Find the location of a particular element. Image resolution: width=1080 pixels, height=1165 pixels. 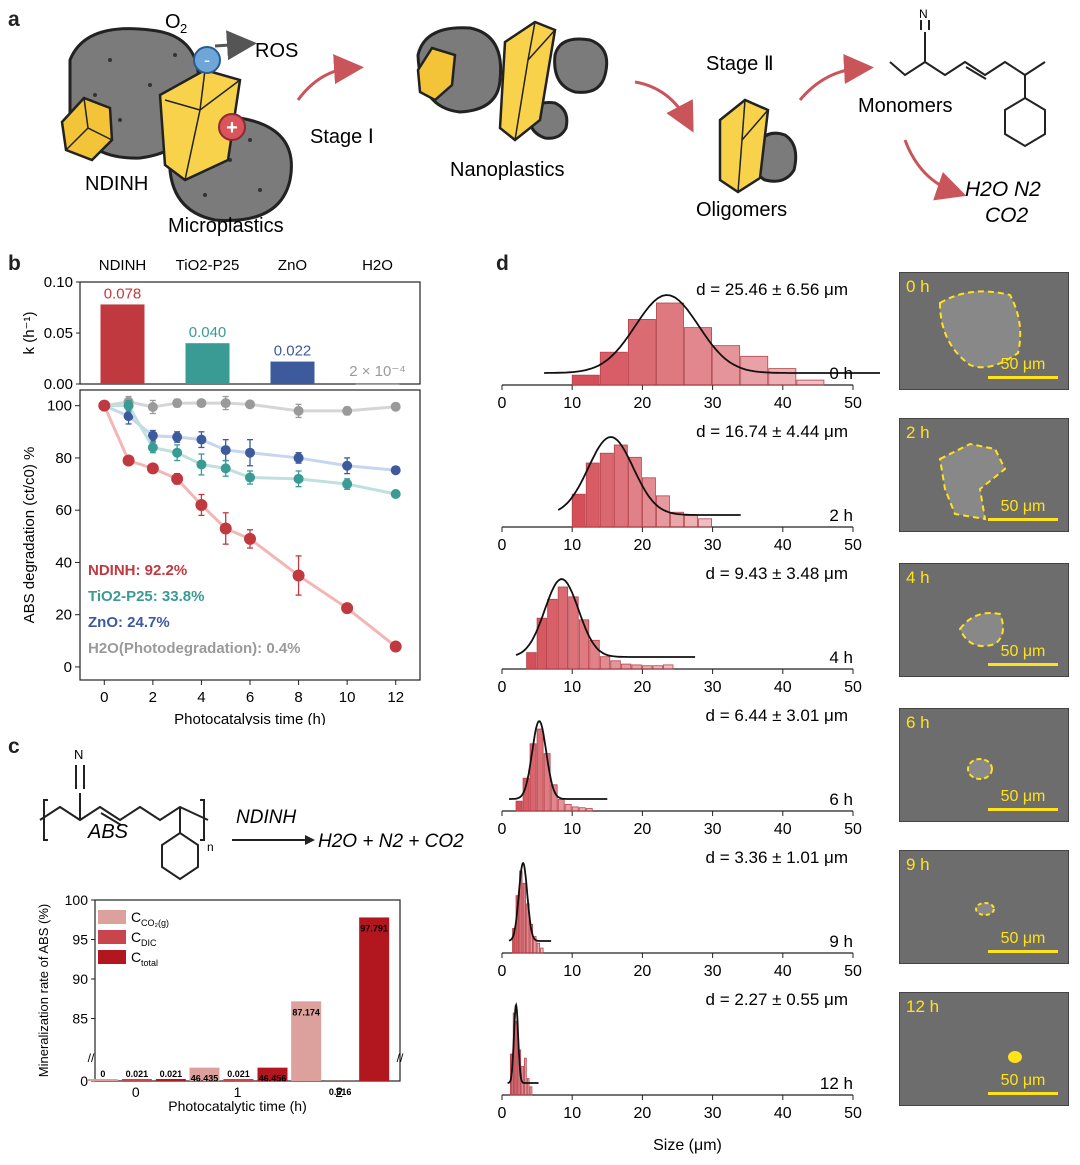

nanoplastics-label: Nanoplastics is located at coordinates (507, 170).